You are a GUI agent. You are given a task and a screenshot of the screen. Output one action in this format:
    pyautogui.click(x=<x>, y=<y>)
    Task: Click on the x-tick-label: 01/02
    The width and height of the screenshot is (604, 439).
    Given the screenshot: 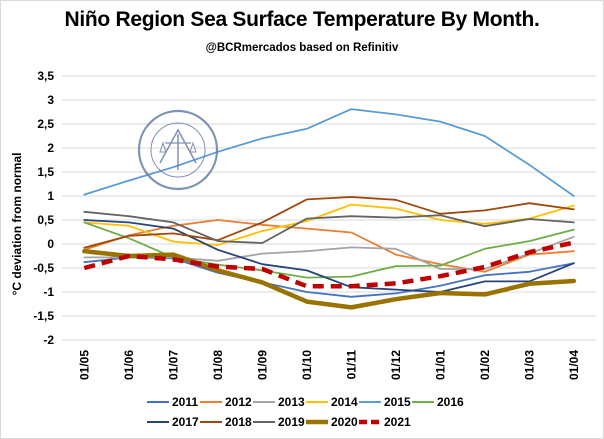 What is the action you would take?
    pyautogui.click(x=485, y=365)
    